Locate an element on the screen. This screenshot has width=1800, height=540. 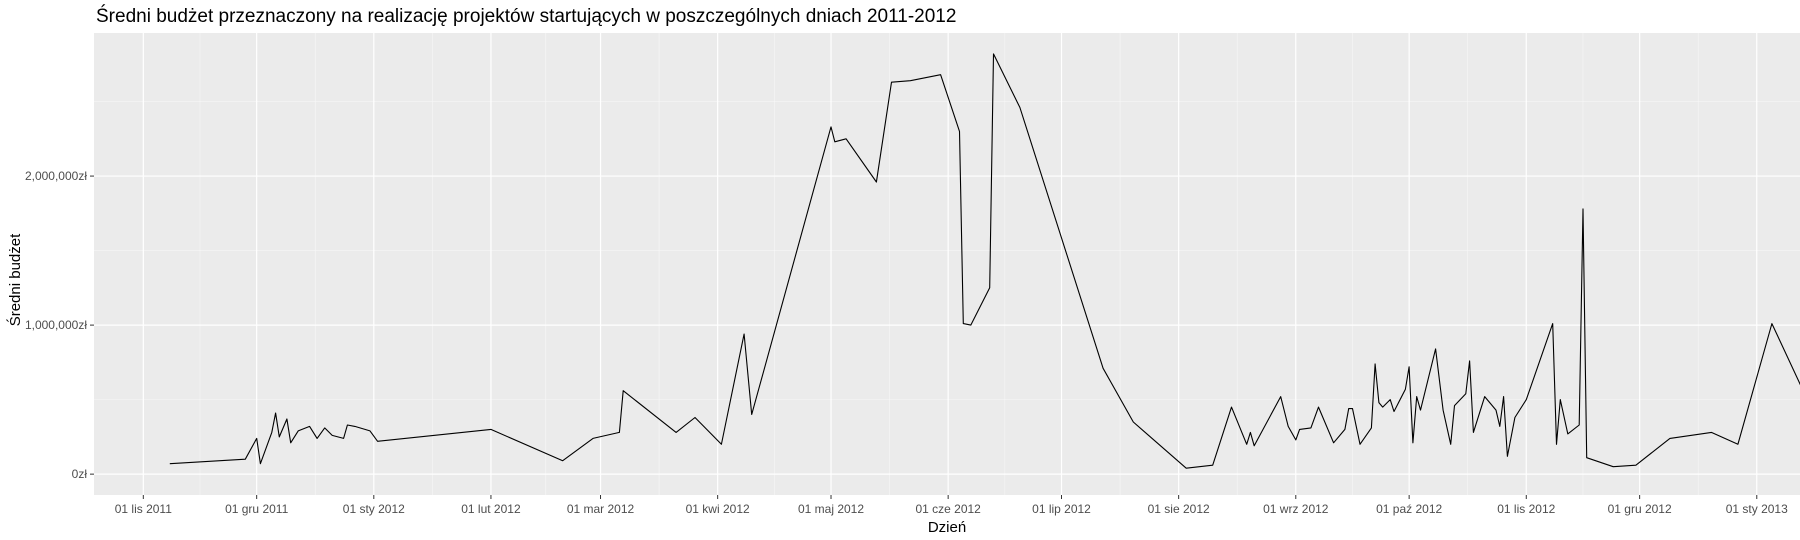
x-axis-title: Dzień is located at coordinates (947, 527).